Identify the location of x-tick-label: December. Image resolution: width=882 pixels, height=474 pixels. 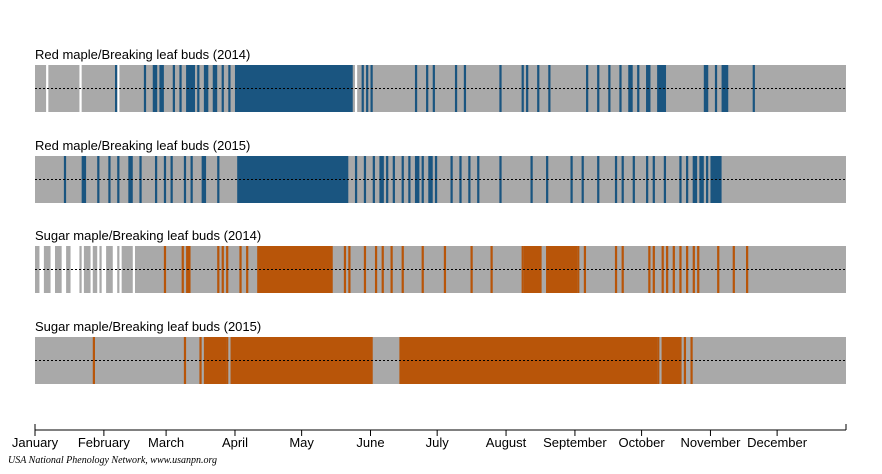
(777, 442).